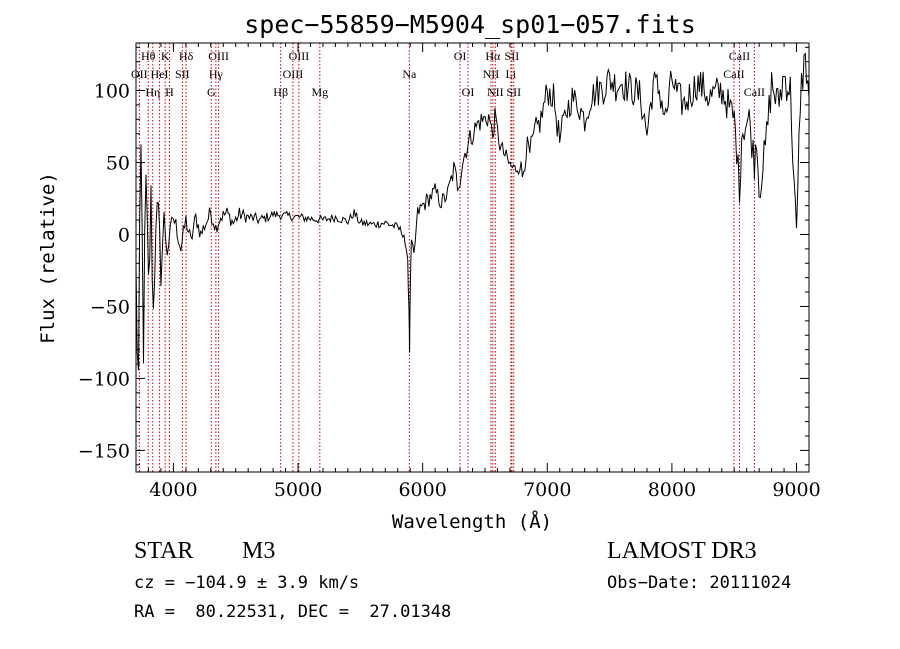  Describe the element at coordinates (470, 24) in the screenshot. I see `chart-title: spec−55859−M5904_sp01−057.fits` at that location.